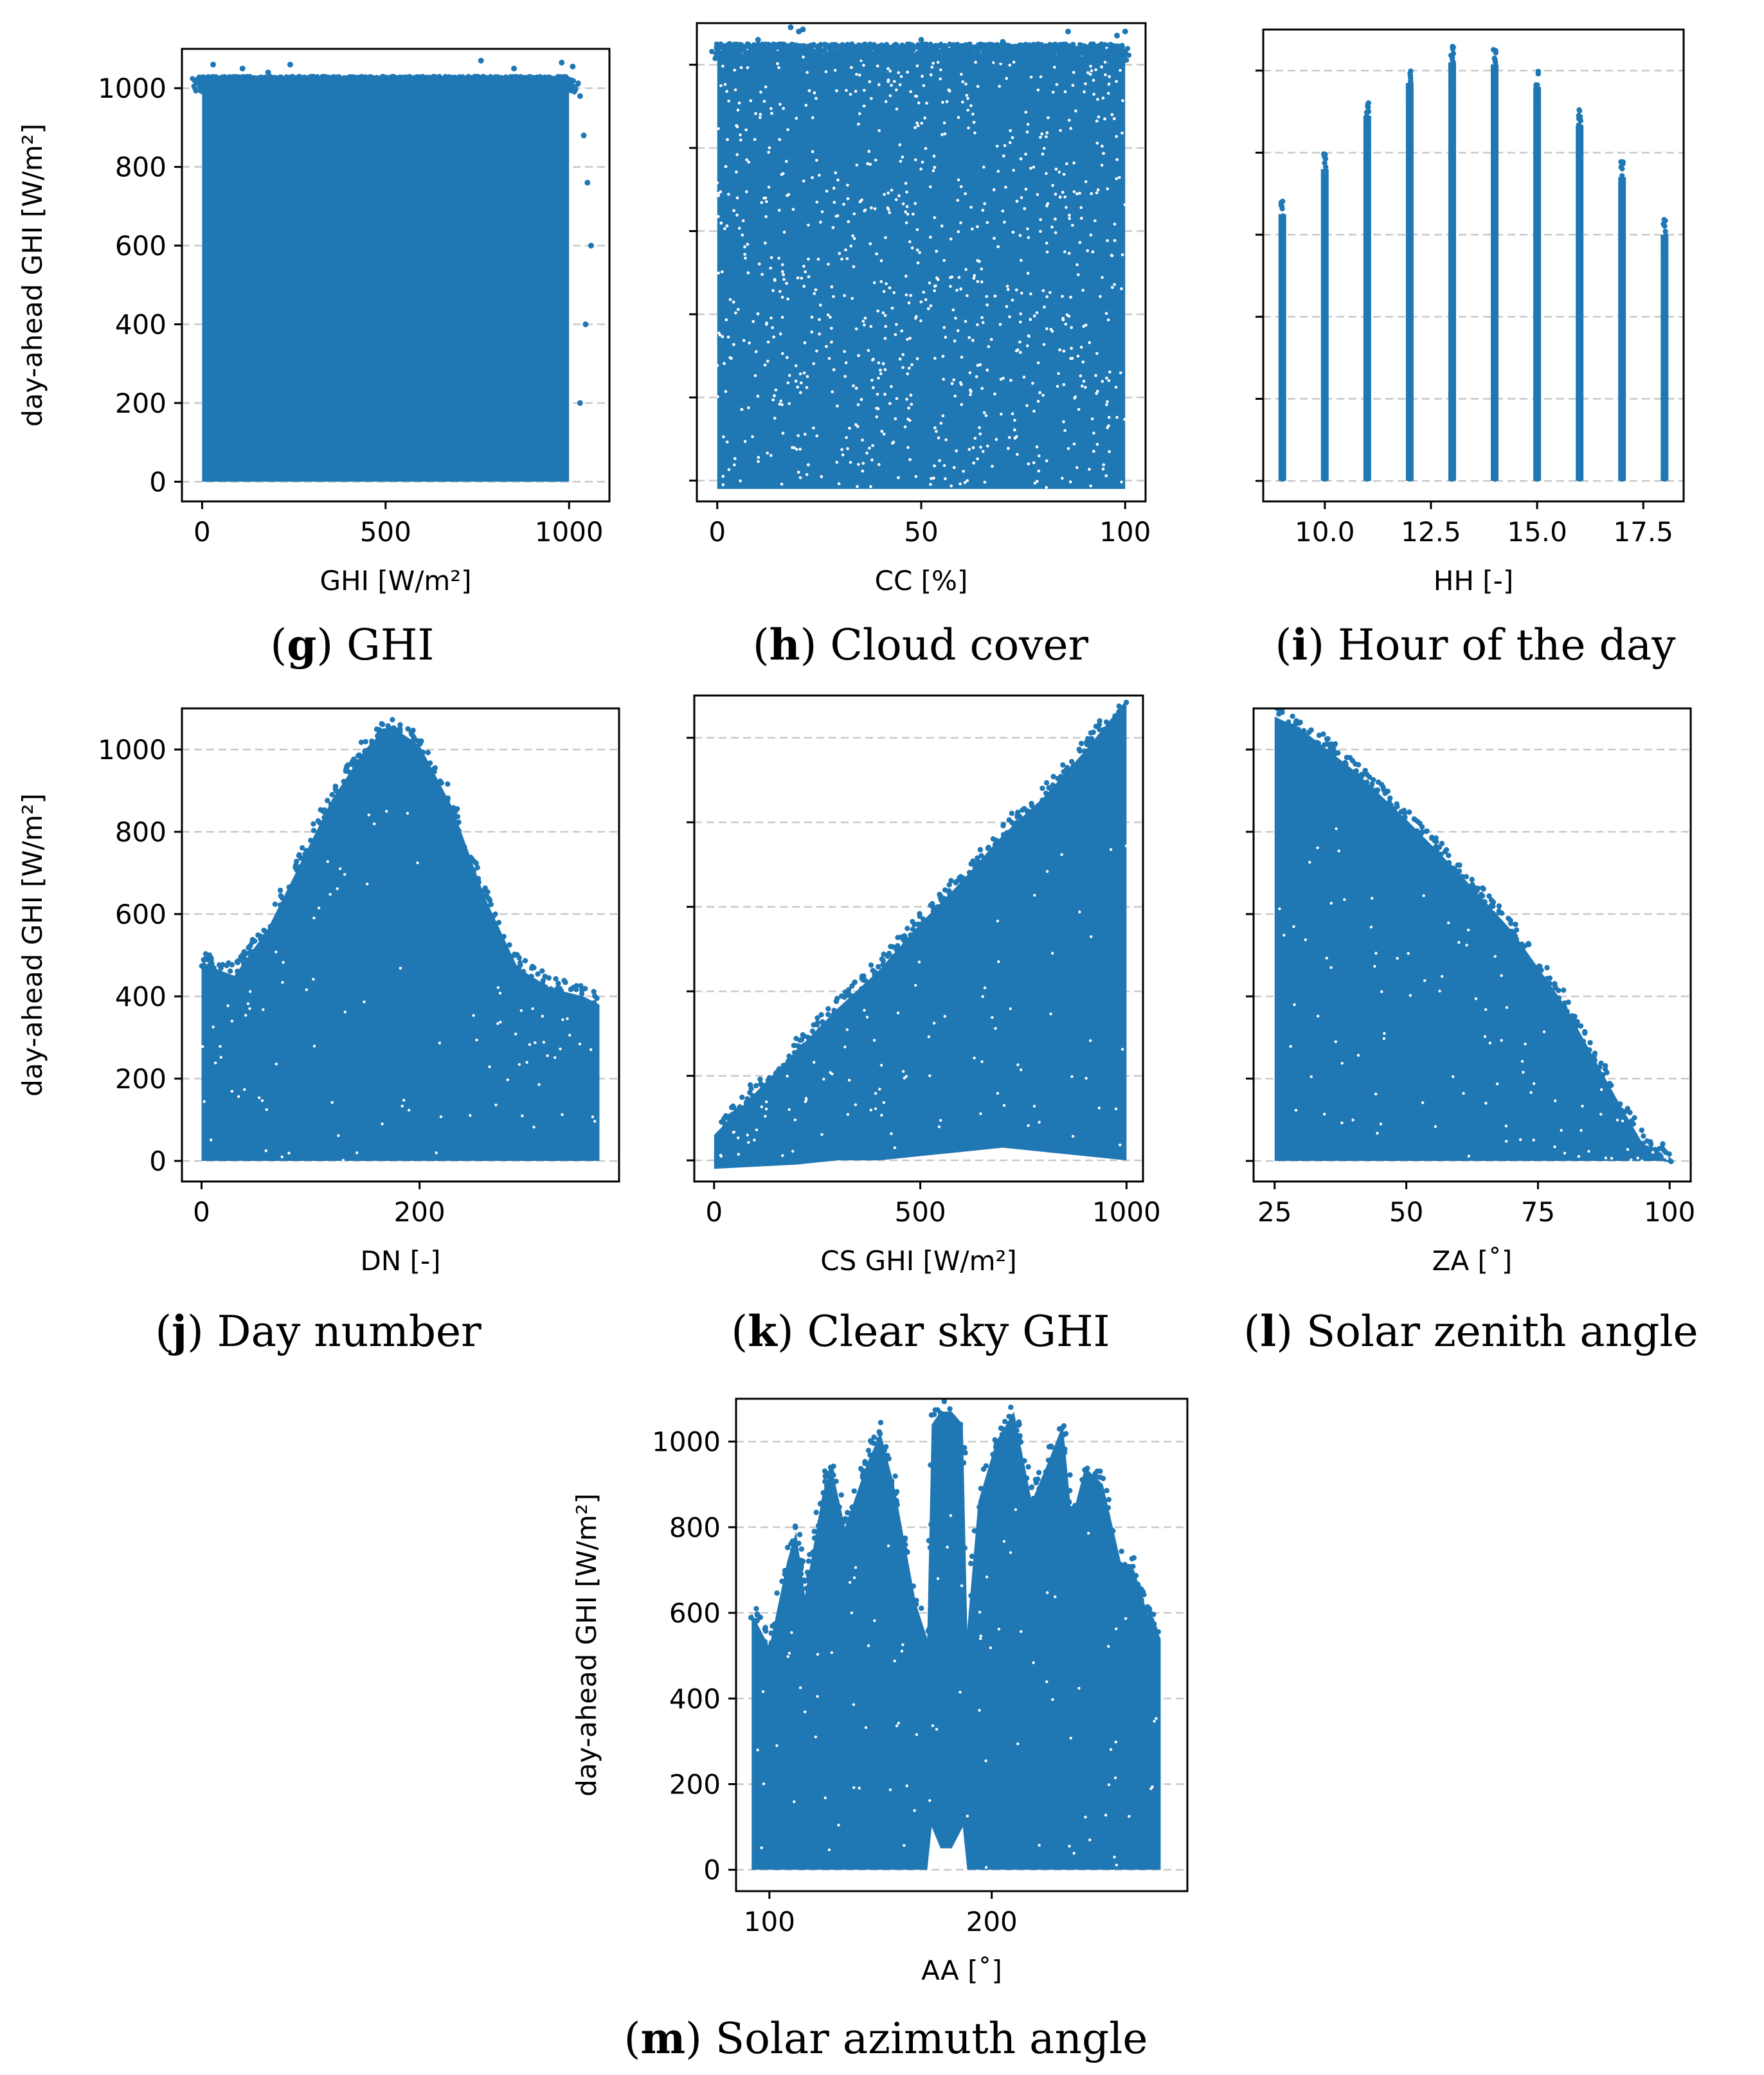  I want to click on y-tick-label: 600, so click(141, 246).